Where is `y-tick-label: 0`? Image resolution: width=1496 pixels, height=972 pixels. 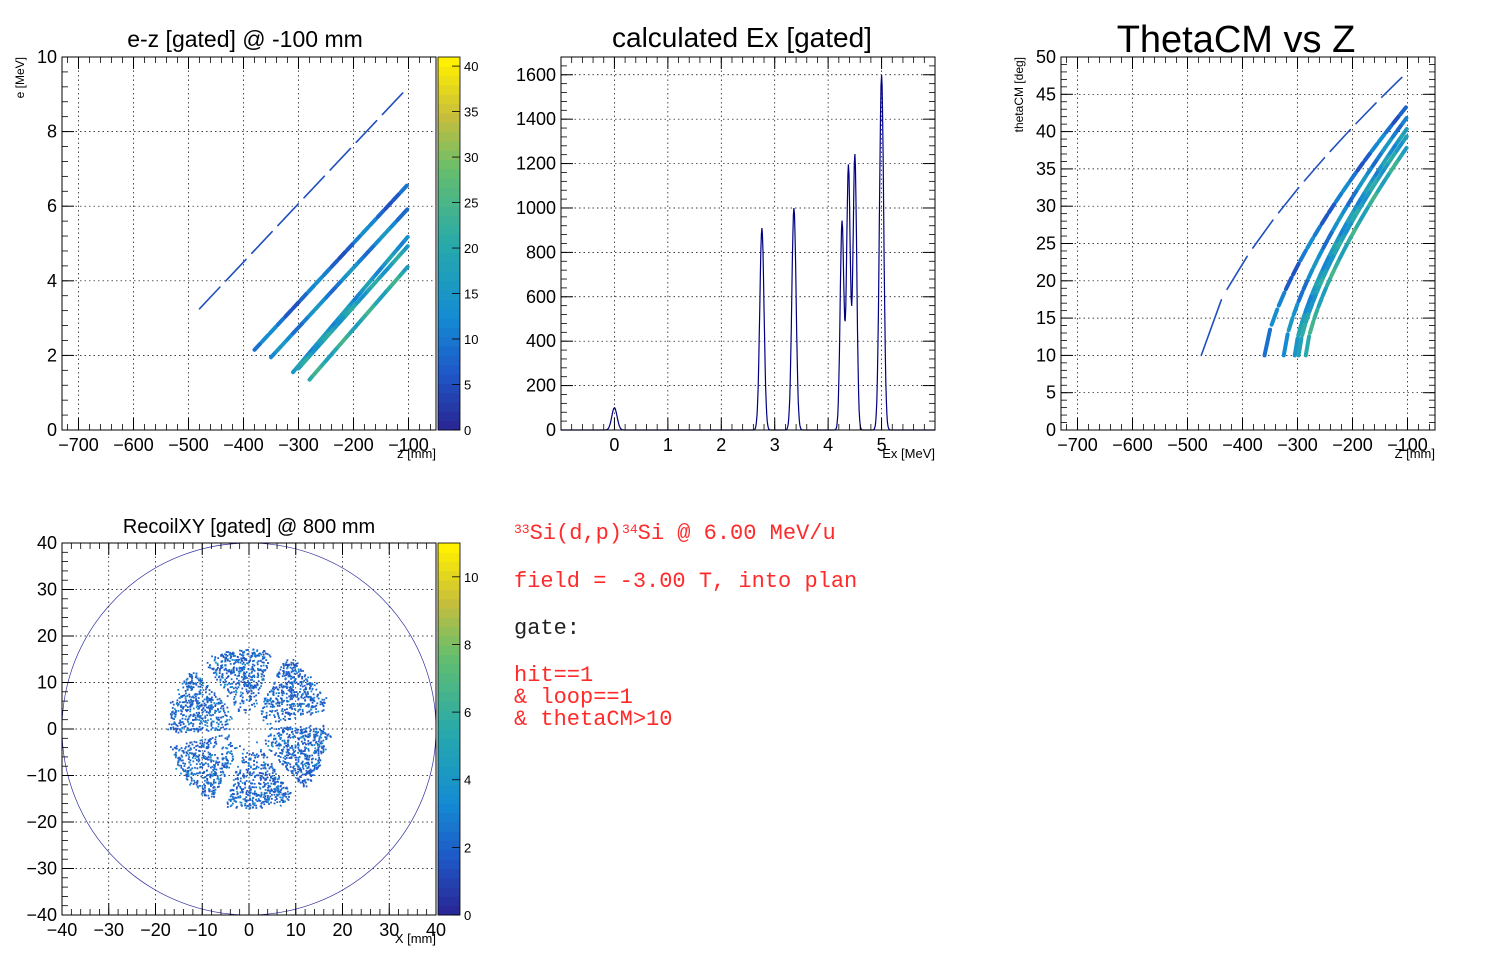 y-tick-label: 0 is located at coordinates (52, 430).